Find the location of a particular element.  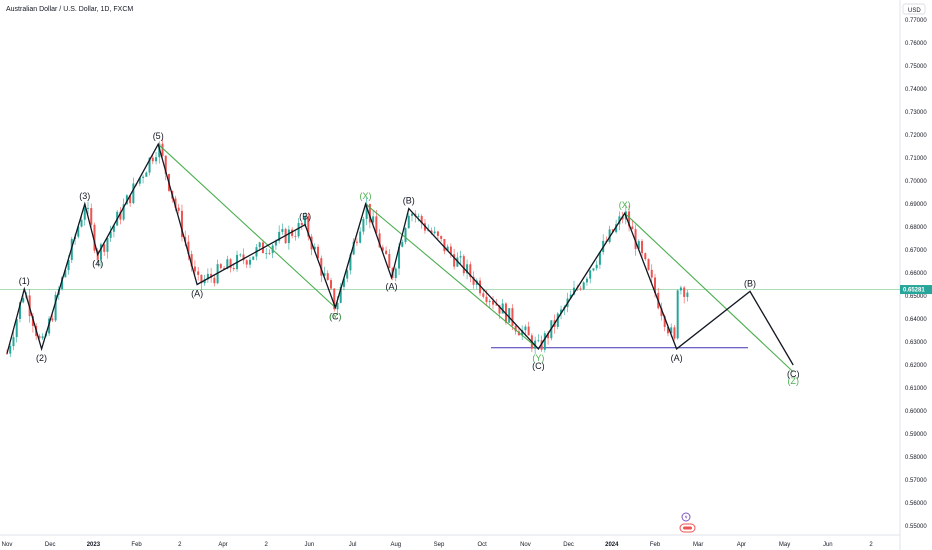

price-badge-bg is located at coordinates (916, 290).